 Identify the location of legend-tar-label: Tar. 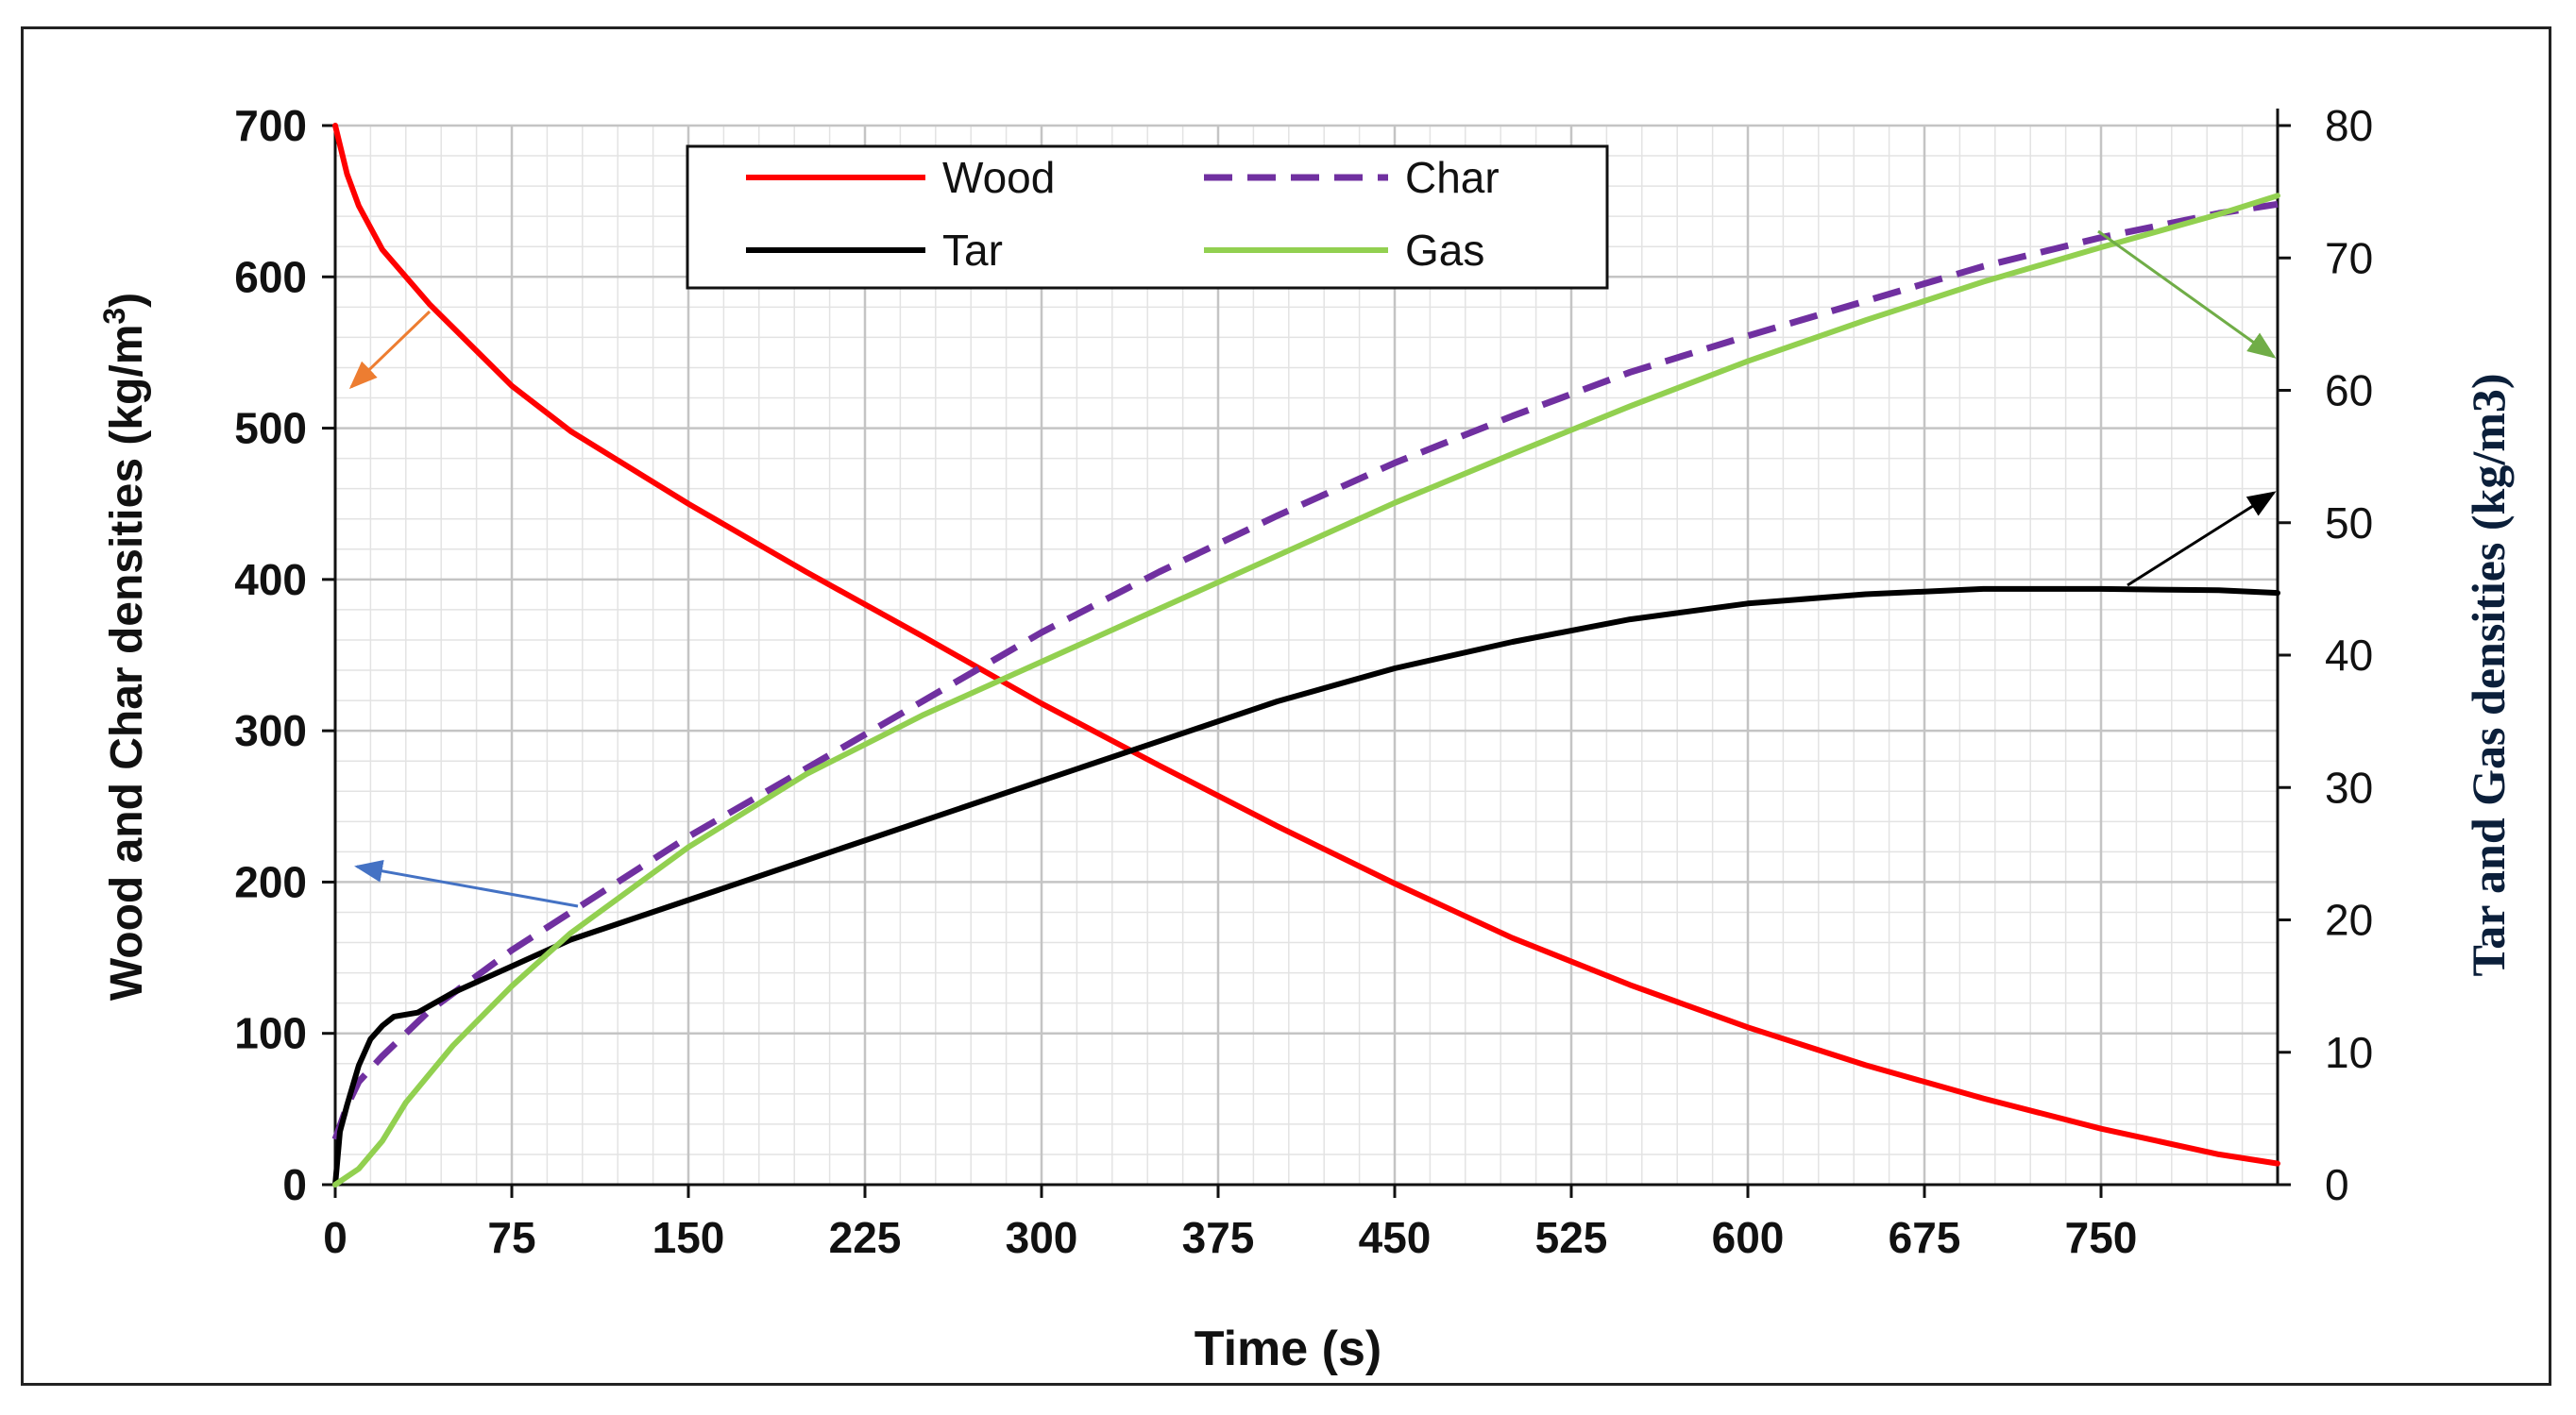
(972, 250).